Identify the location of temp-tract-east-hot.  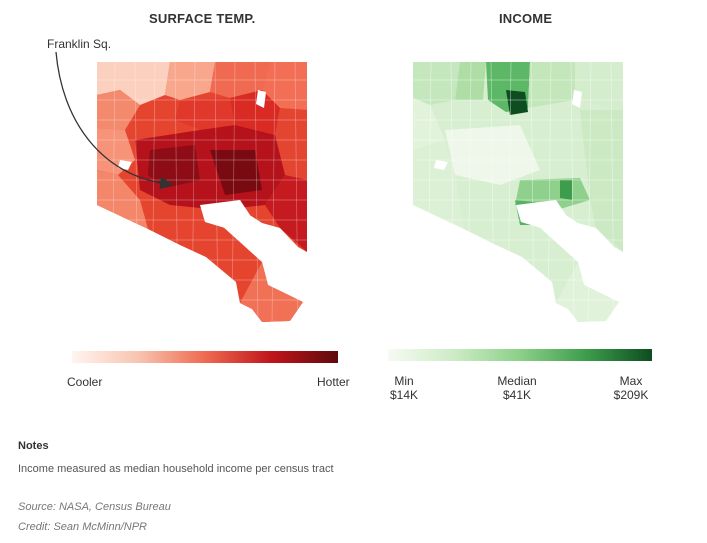
(236, 172).